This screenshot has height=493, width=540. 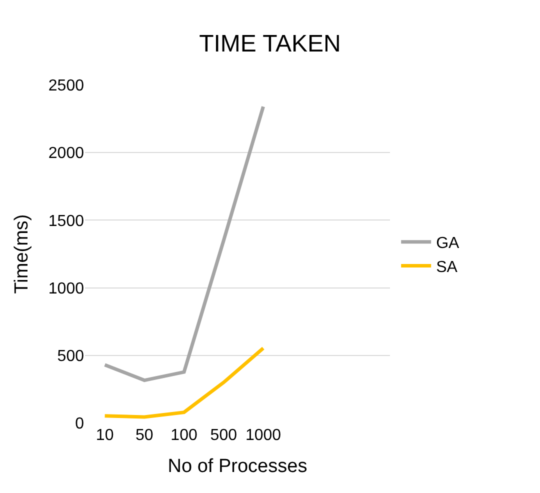 I want to click on line-series, so click(x=184, y=382).